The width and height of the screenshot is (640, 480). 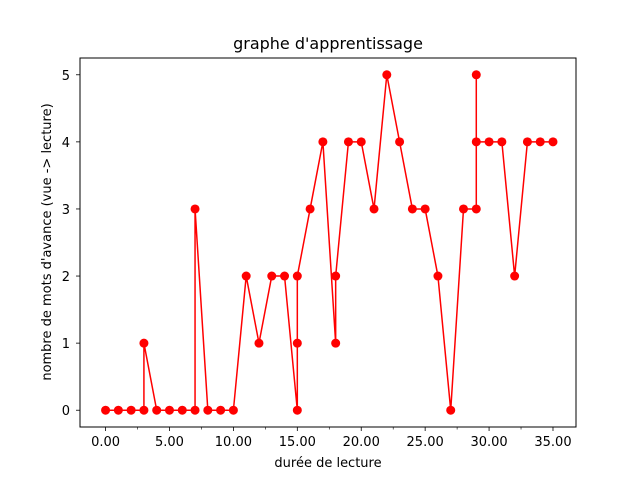 What do you see at coordinates (328, 43) in the screenshot?
I see `chart-title: graphe d'apprentissage` at bounding box center [328, 43].